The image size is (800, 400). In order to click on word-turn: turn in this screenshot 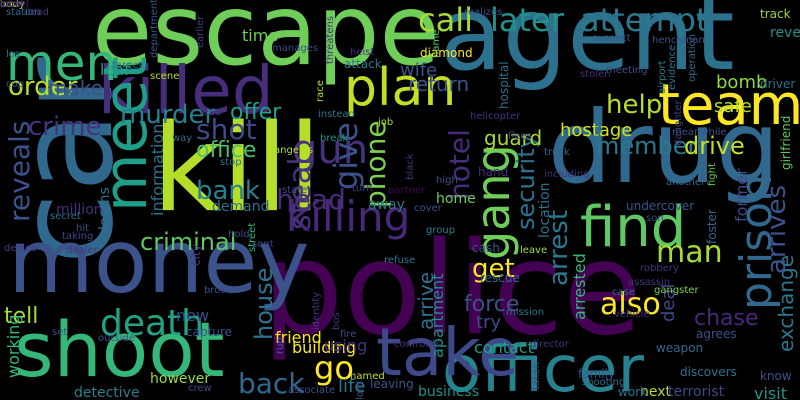, I will do `click(362, 188)`.